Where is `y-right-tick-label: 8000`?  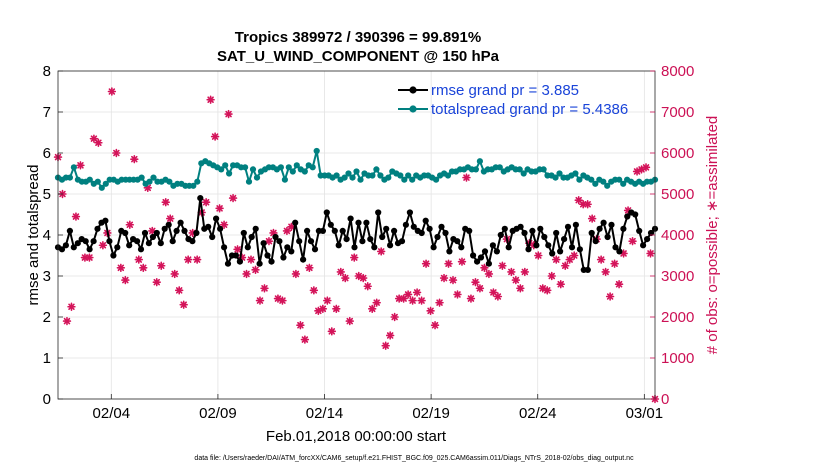 y-right-tick-label: 8000 is located at coordinates (677, 71).